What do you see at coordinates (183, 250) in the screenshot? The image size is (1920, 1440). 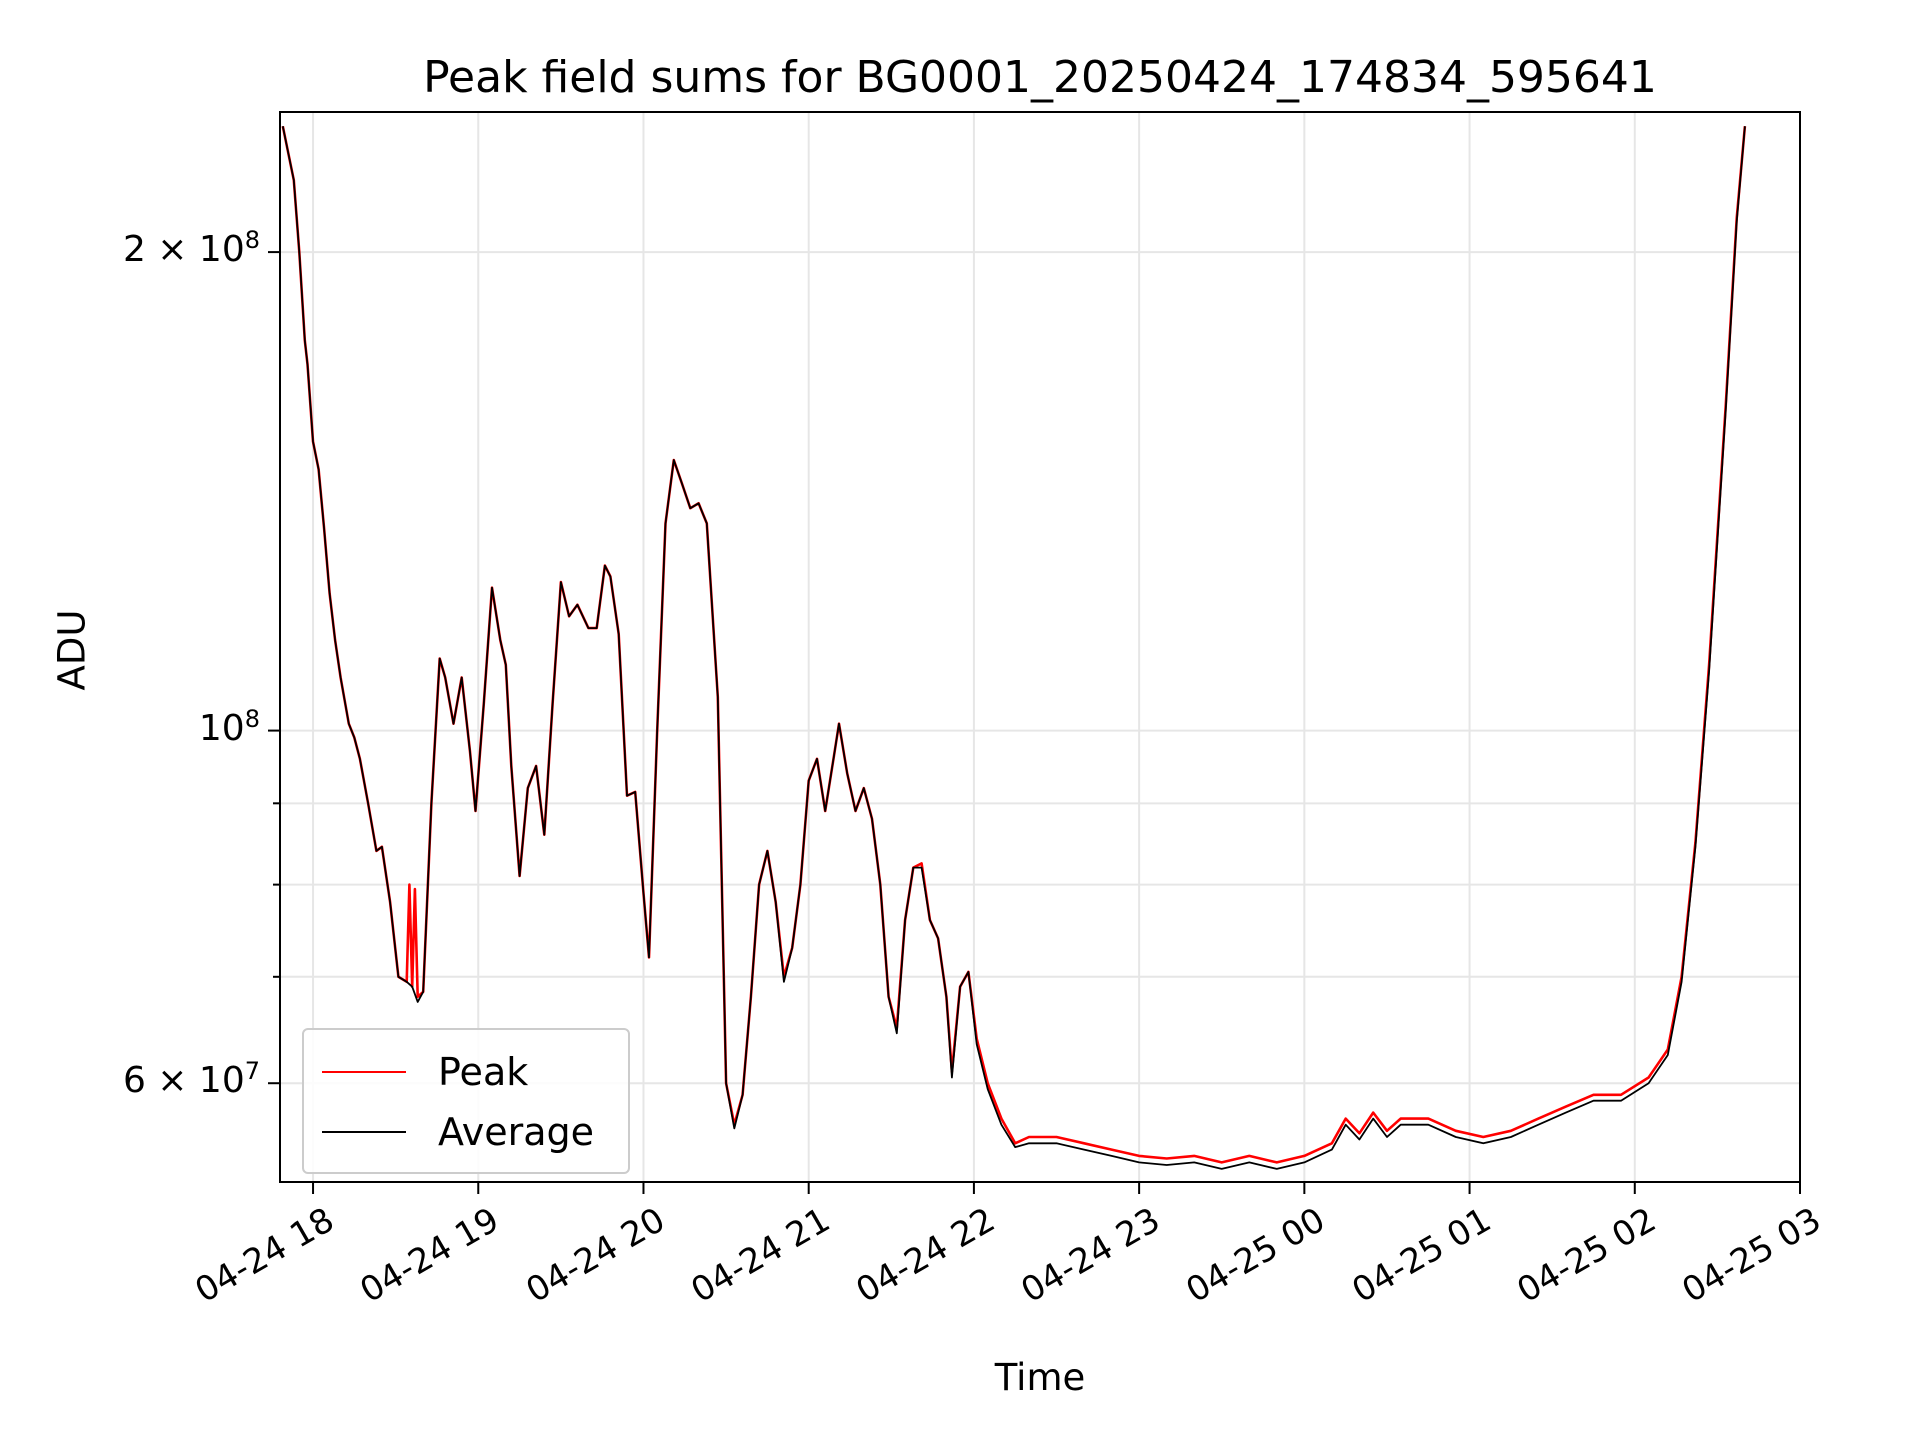 I see `y-tick-mantissa: 2 × 10` at bounding box center [183, 250].